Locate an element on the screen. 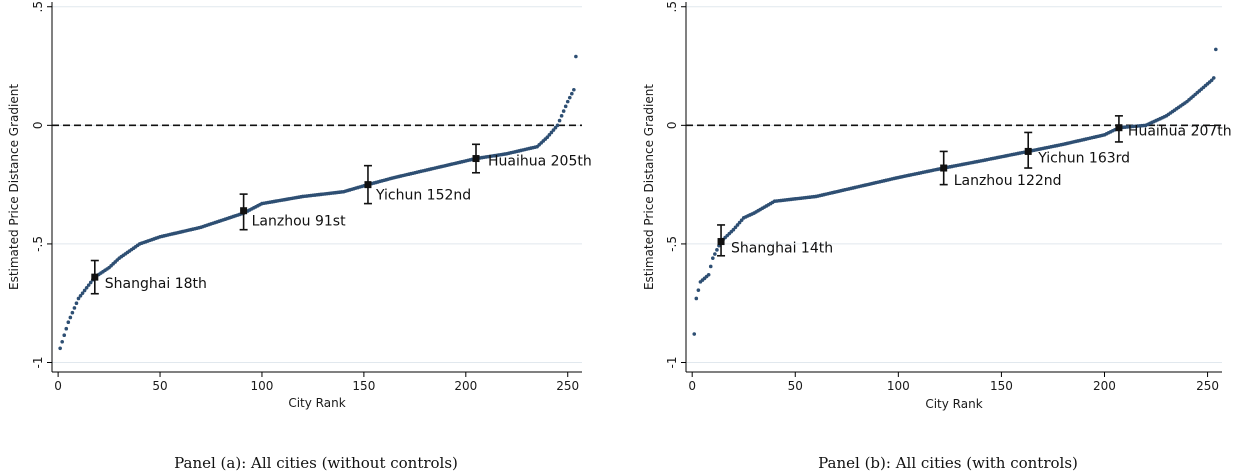 The width and height of the screenshot is (1245, 476). panel-b-highlight-city: Shanghai 14th is located at coordinates (775, 240).